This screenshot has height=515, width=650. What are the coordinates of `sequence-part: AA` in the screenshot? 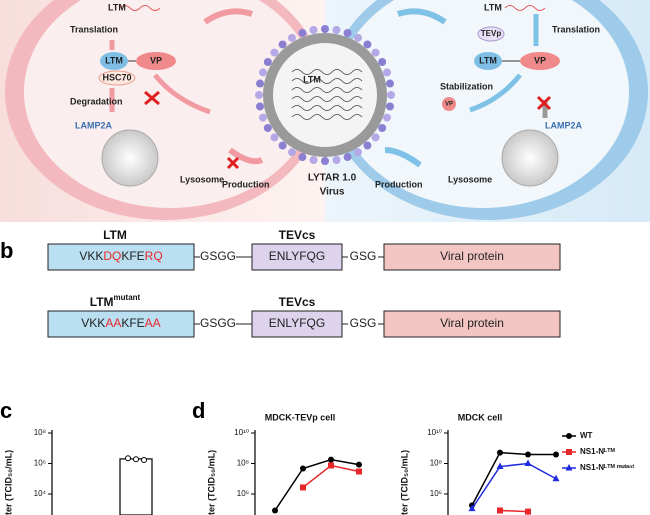 It's located at (113, 323).